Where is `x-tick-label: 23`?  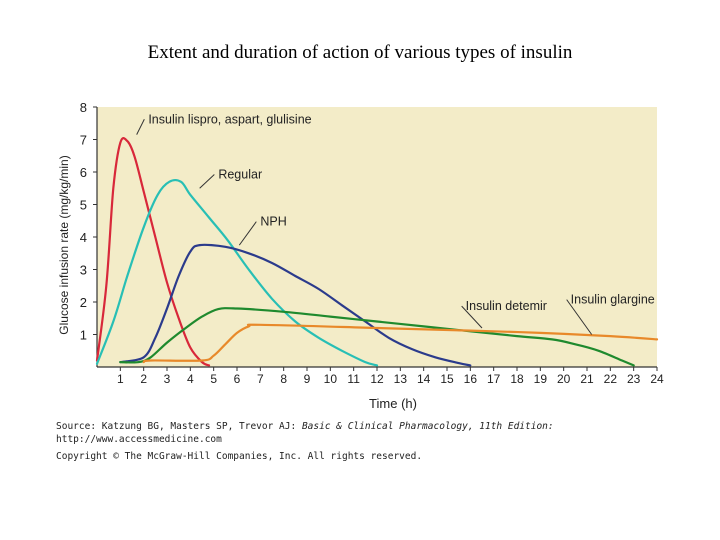 x-tick-label: 23 is located at coordinates (634, 379).